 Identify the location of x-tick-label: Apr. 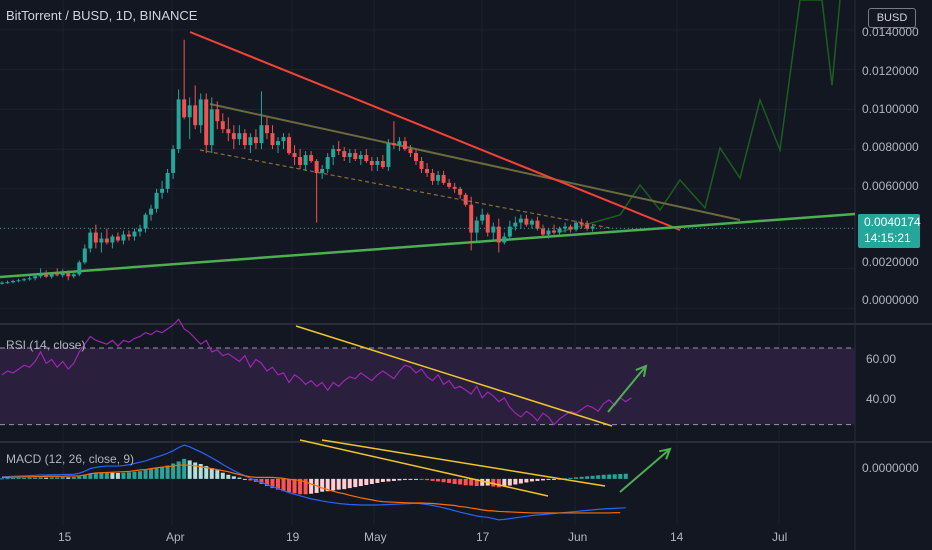
(175, 537).